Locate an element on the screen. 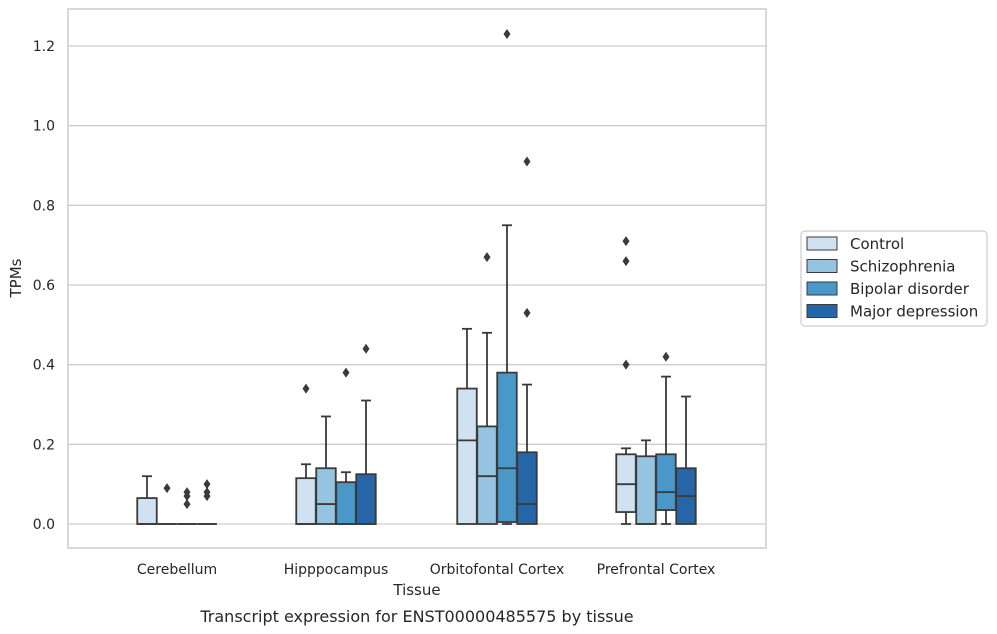  y-tick-label: 0.6 is located at coordinates (44, 286).